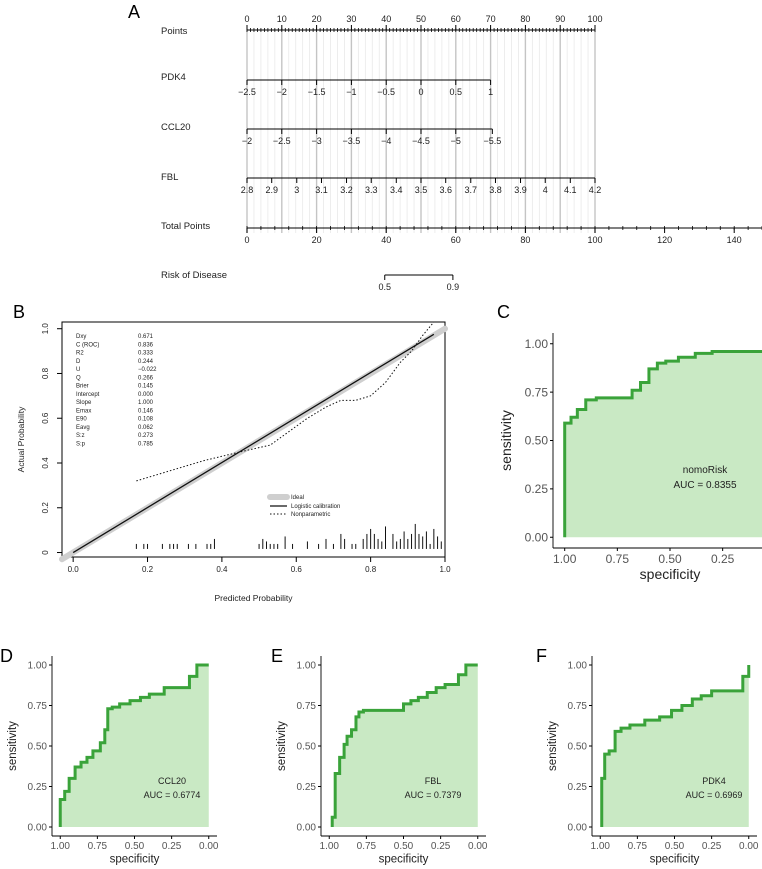 This screenshot has height=869, width=762. Describe the element at coordinates (82, 387) in the screenshot. I see `stat-name: Brier` at that location.